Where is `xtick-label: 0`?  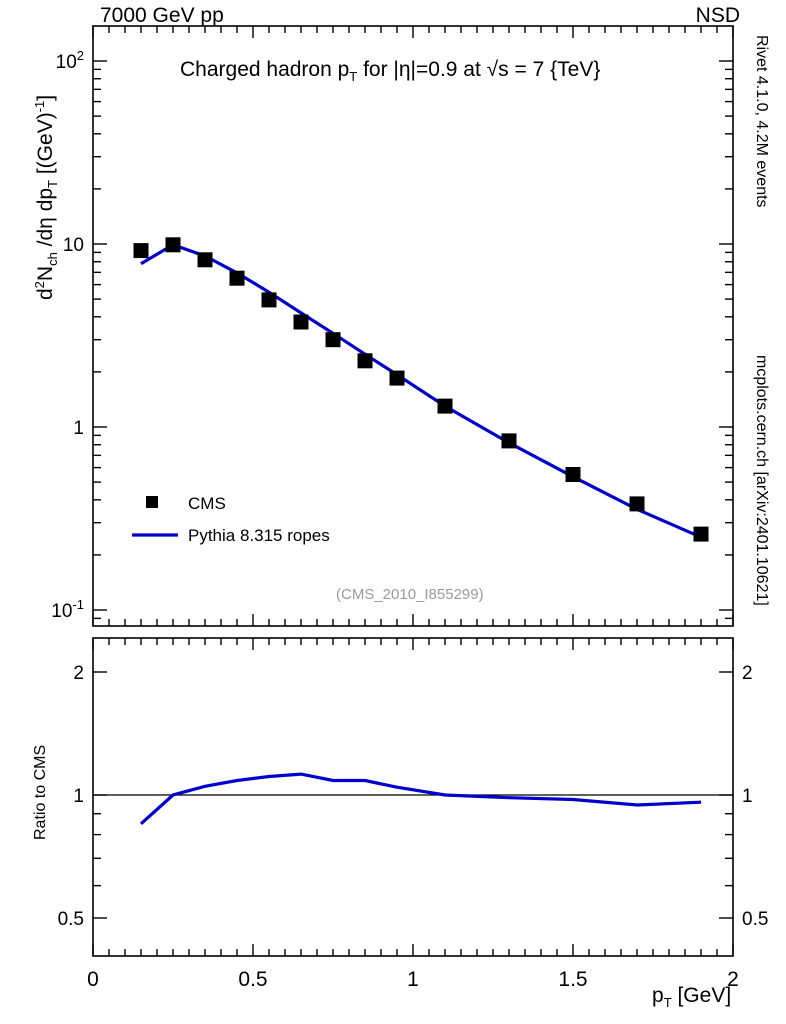 xtick-label: 0 is located at coordinates (93, 979).